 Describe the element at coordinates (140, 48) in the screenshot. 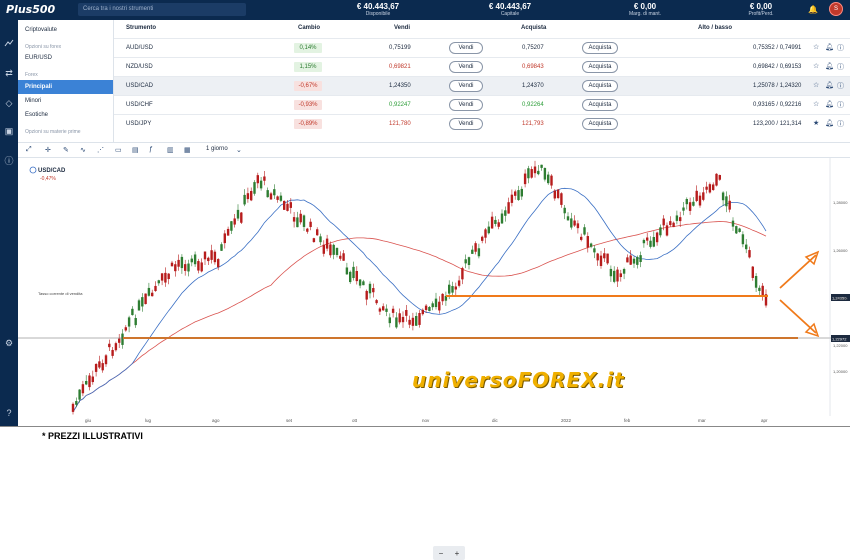

I see `instrument-name: AUD/USD` at that location.